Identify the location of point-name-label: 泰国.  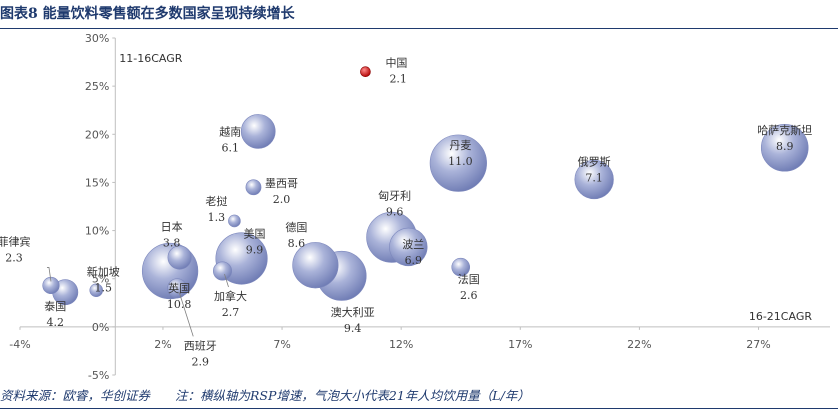
(55, 306).